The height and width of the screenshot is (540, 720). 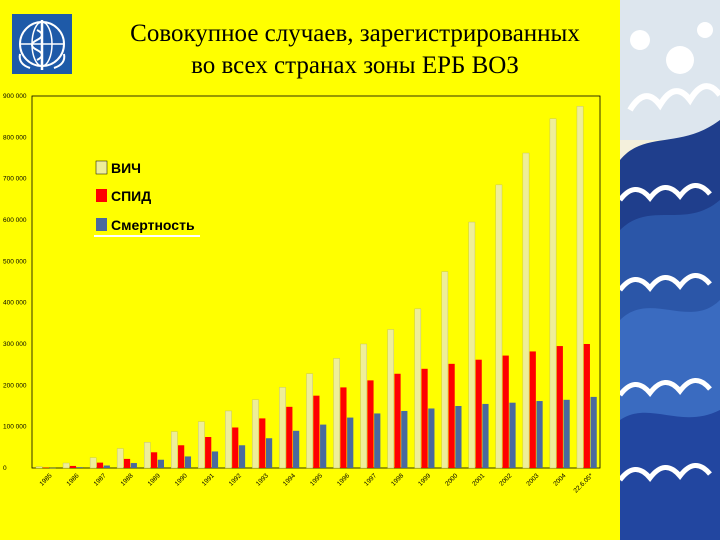 I want to click on x-tick-label: 1995, so click(x=316, y=479).